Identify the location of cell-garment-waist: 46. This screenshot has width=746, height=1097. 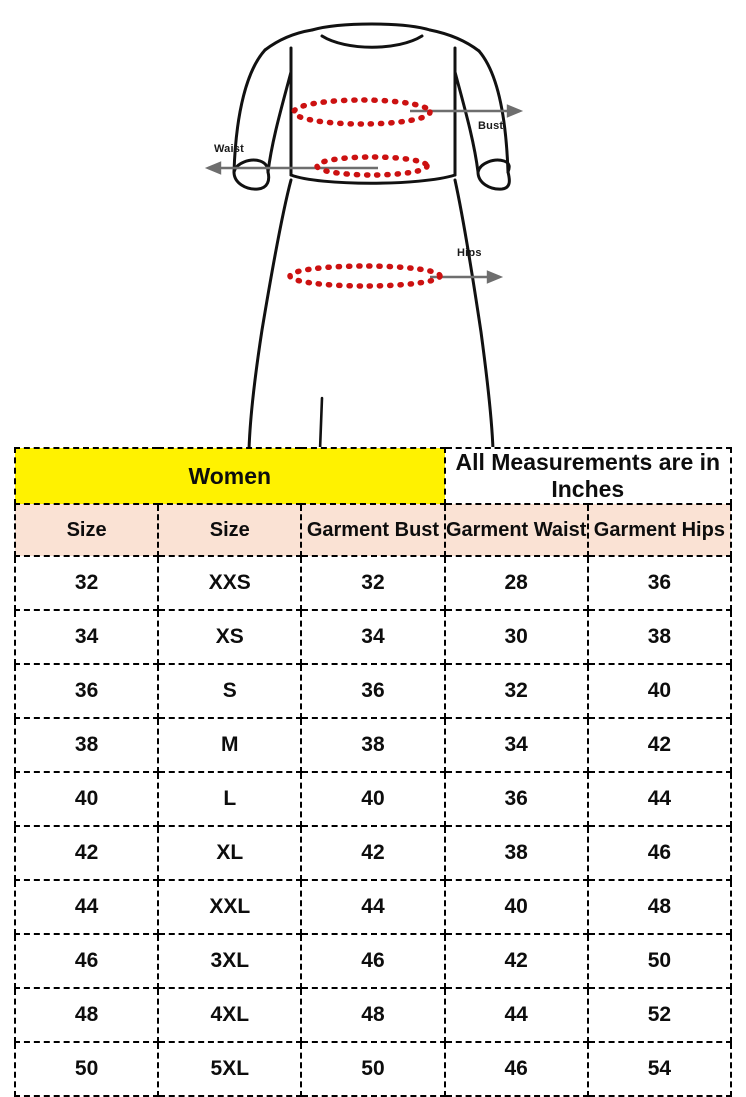
(516, 1069).